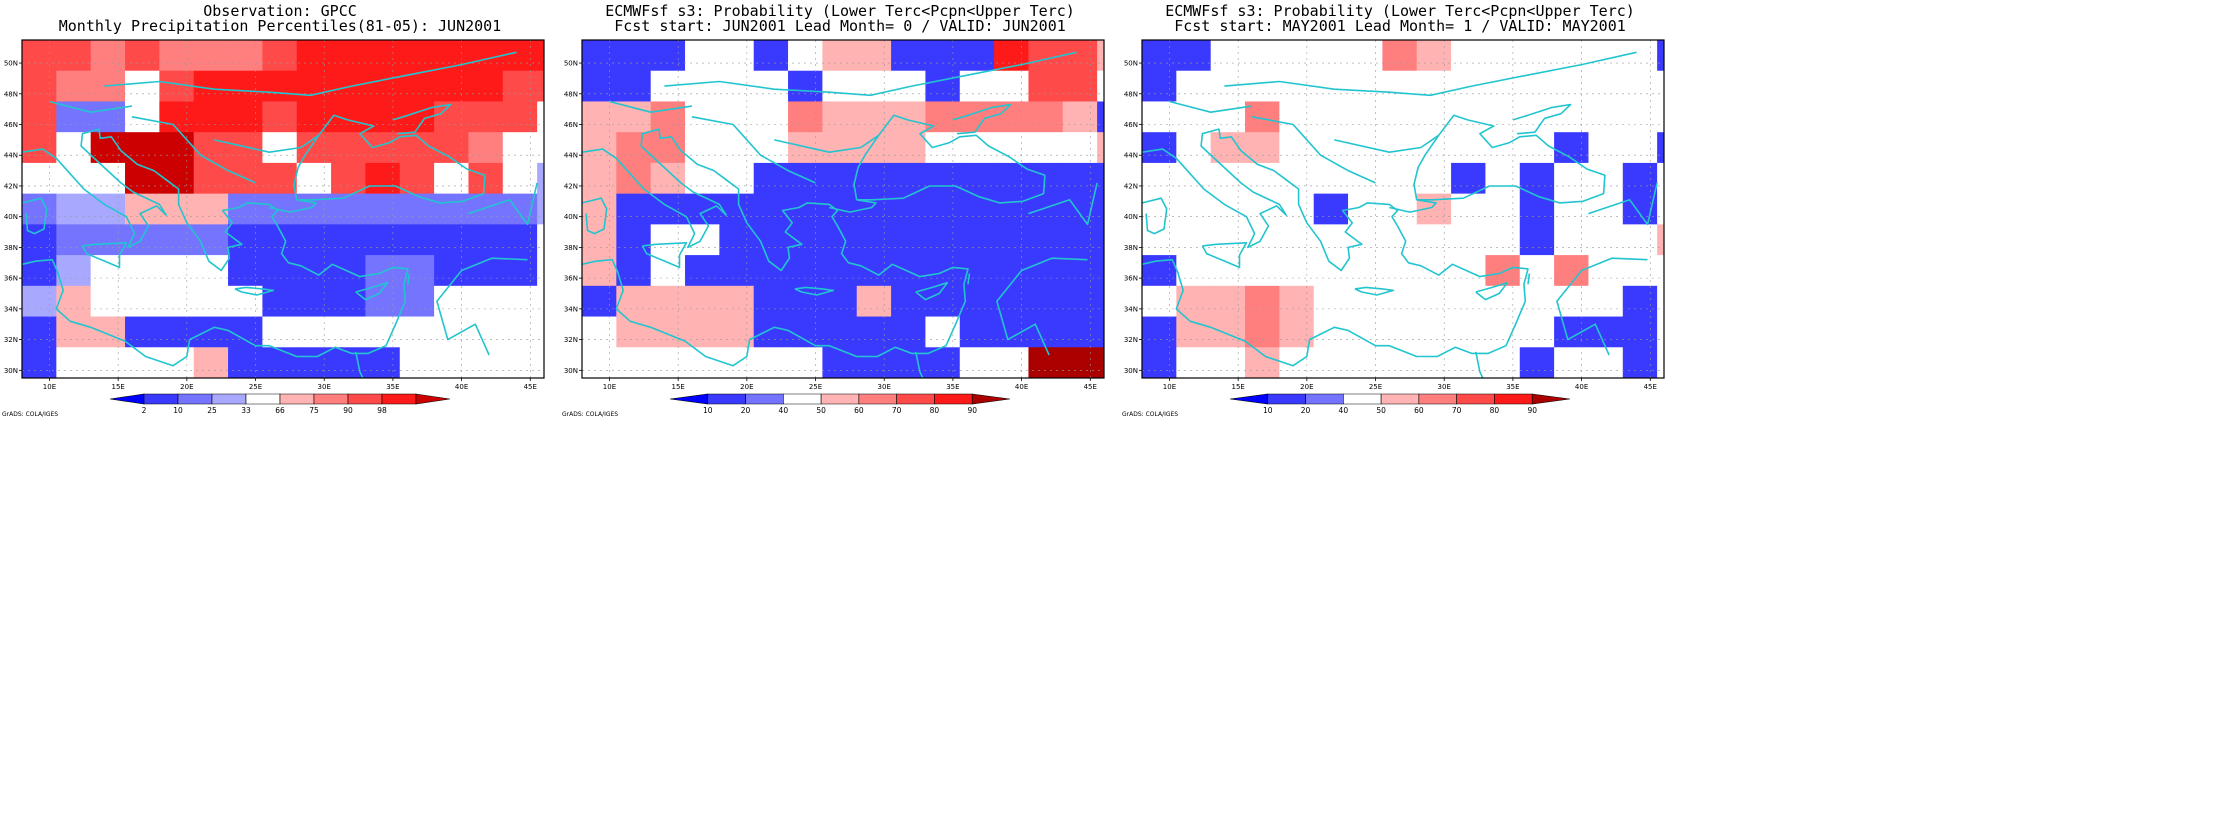 The width and height of the screenshot is (2240, 840). I want to click on colorbar-label: 50, so click(1381, 410).